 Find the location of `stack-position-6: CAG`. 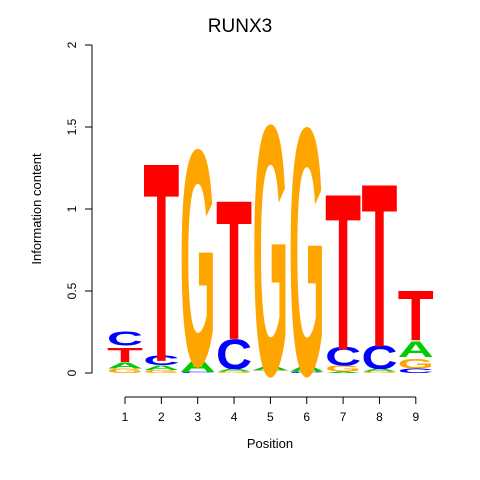

stack-position-6: CAG is located at coordinates (307, 253).